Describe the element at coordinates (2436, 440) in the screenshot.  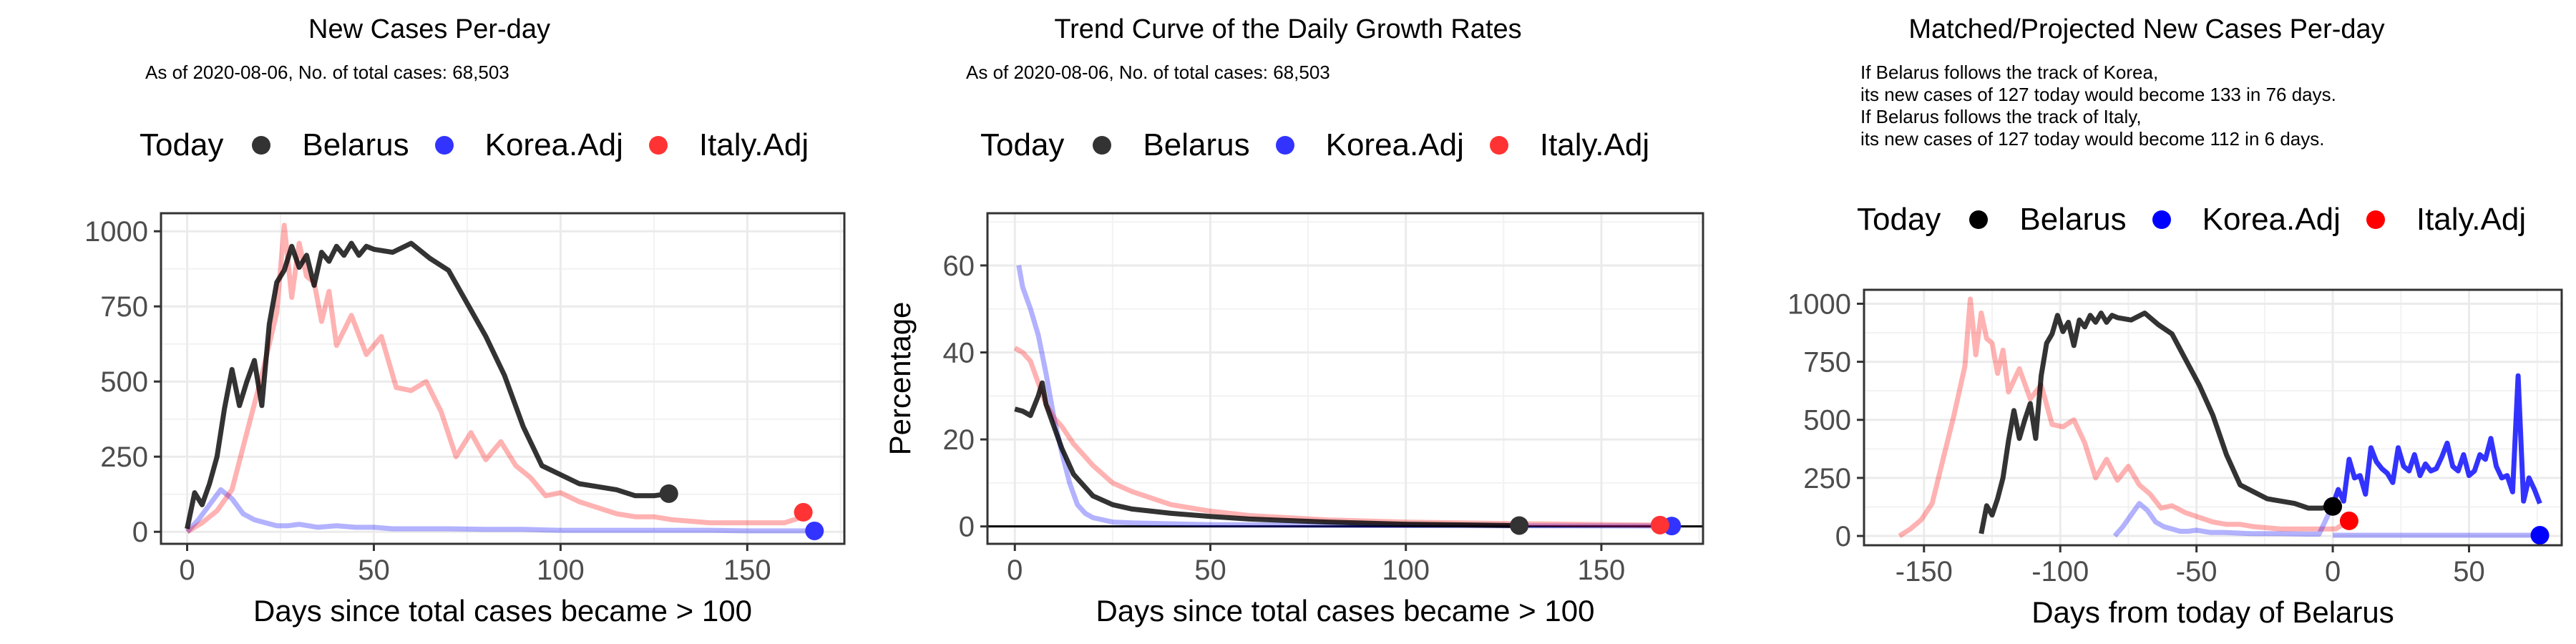
I see `series-line-korea-adj-projected` at that location.